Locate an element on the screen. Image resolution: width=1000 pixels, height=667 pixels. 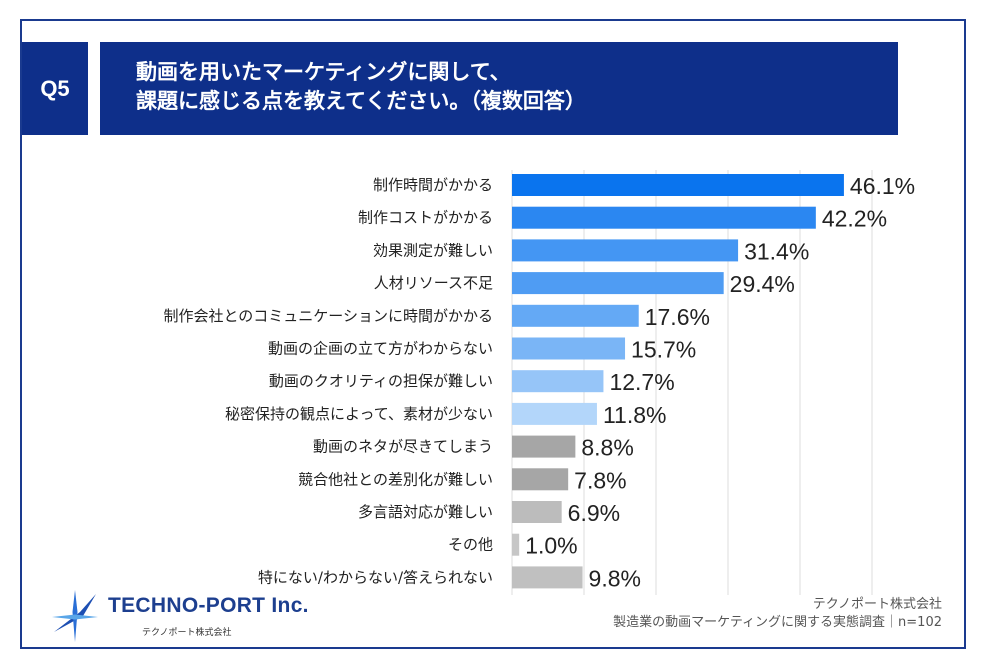
value-label: 8.8% is located at coordinates (607, 448).